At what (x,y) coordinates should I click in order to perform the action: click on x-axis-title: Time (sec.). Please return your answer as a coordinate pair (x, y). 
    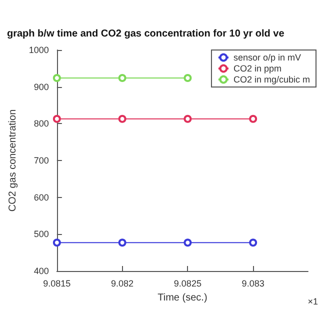
    Looking at the image, I should click on (183, 298).